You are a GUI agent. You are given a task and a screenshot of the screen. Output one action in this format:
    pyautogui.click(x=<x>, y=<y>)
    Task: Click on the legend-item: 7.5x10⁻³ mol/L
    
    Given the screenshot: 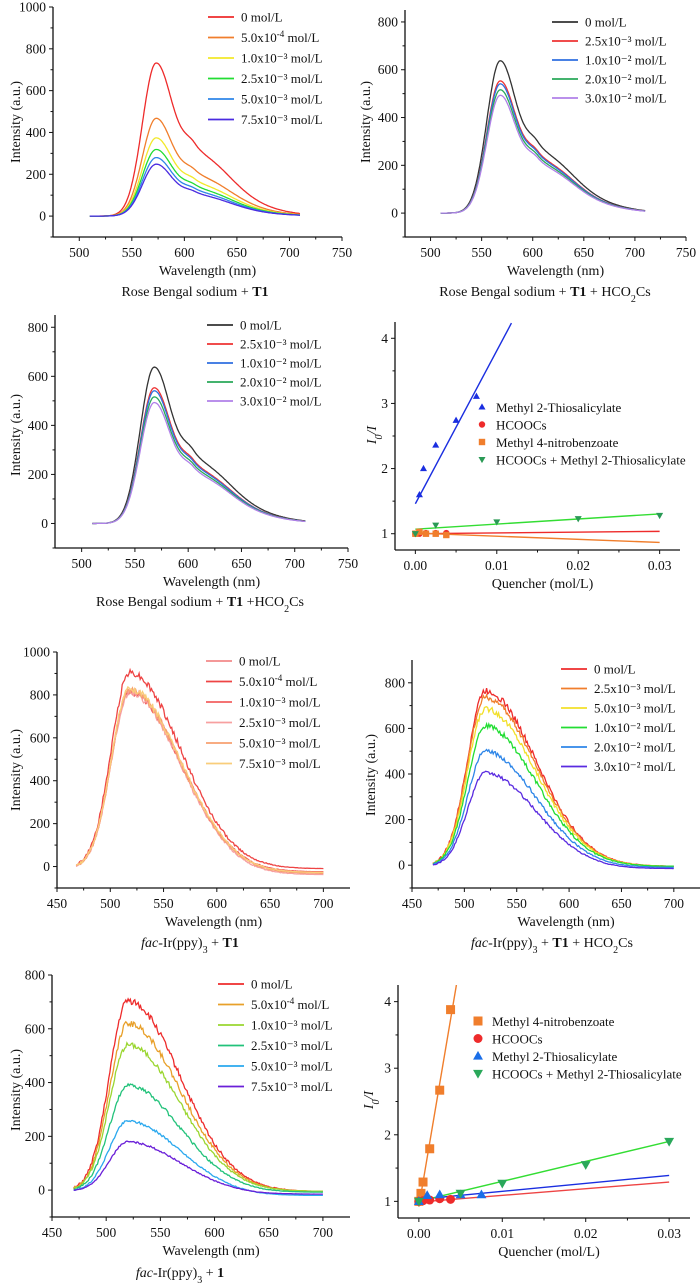 What is the action you would take?
    pyautogui.click(x=263, y=763)
    